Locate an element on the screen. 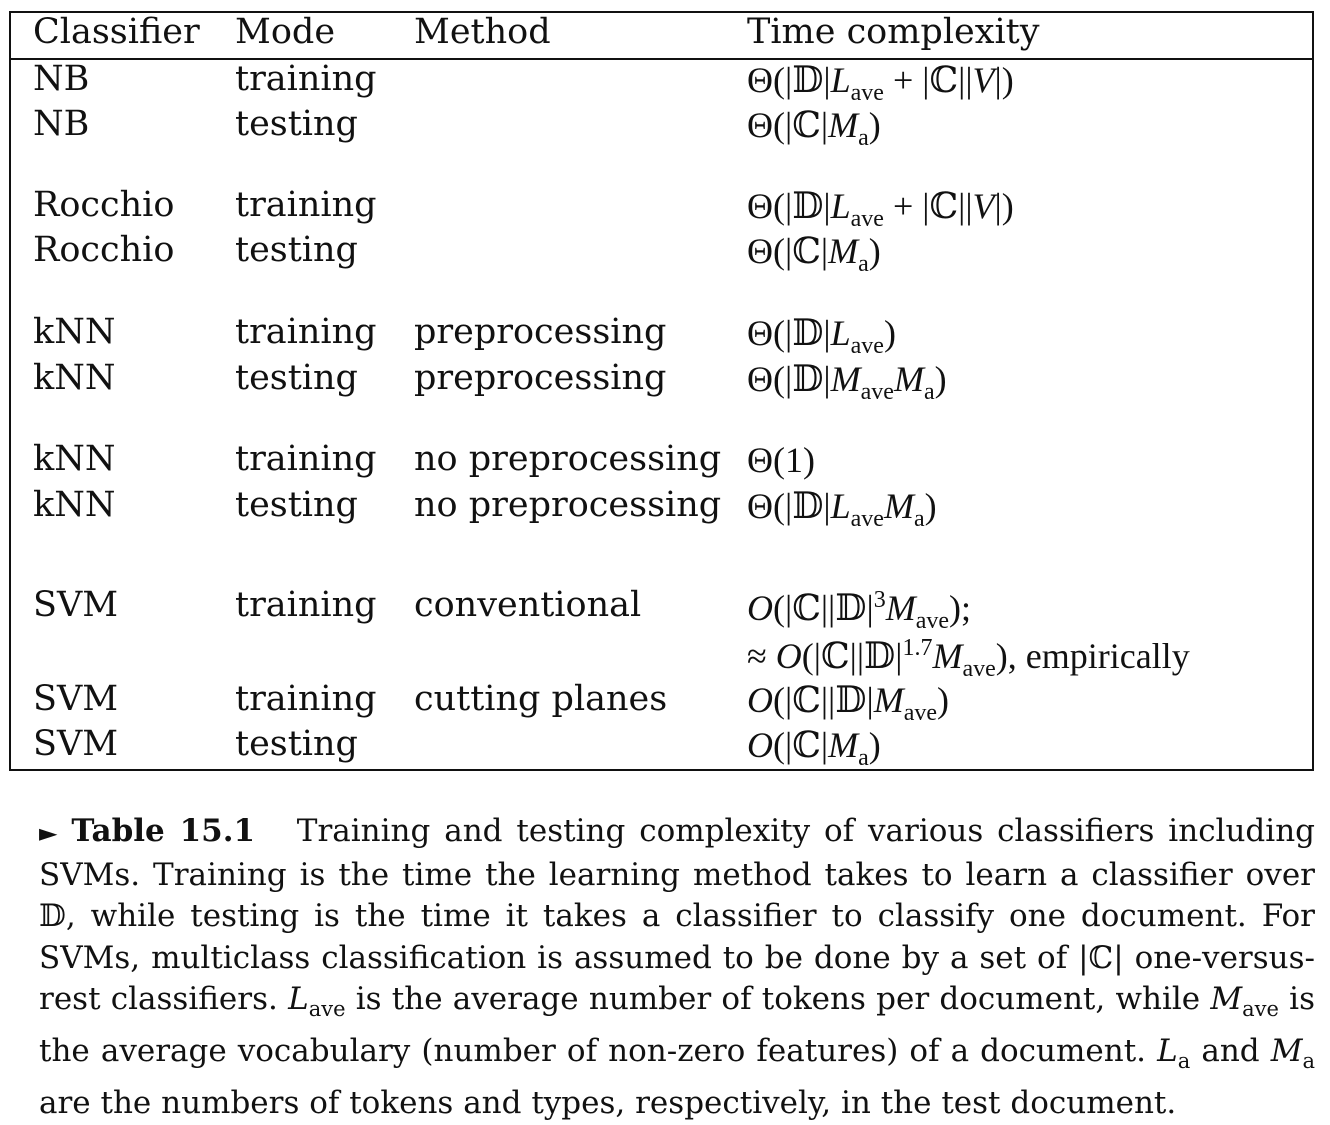  caption-label: Table 15.1 is located at coordinates (163, 831).